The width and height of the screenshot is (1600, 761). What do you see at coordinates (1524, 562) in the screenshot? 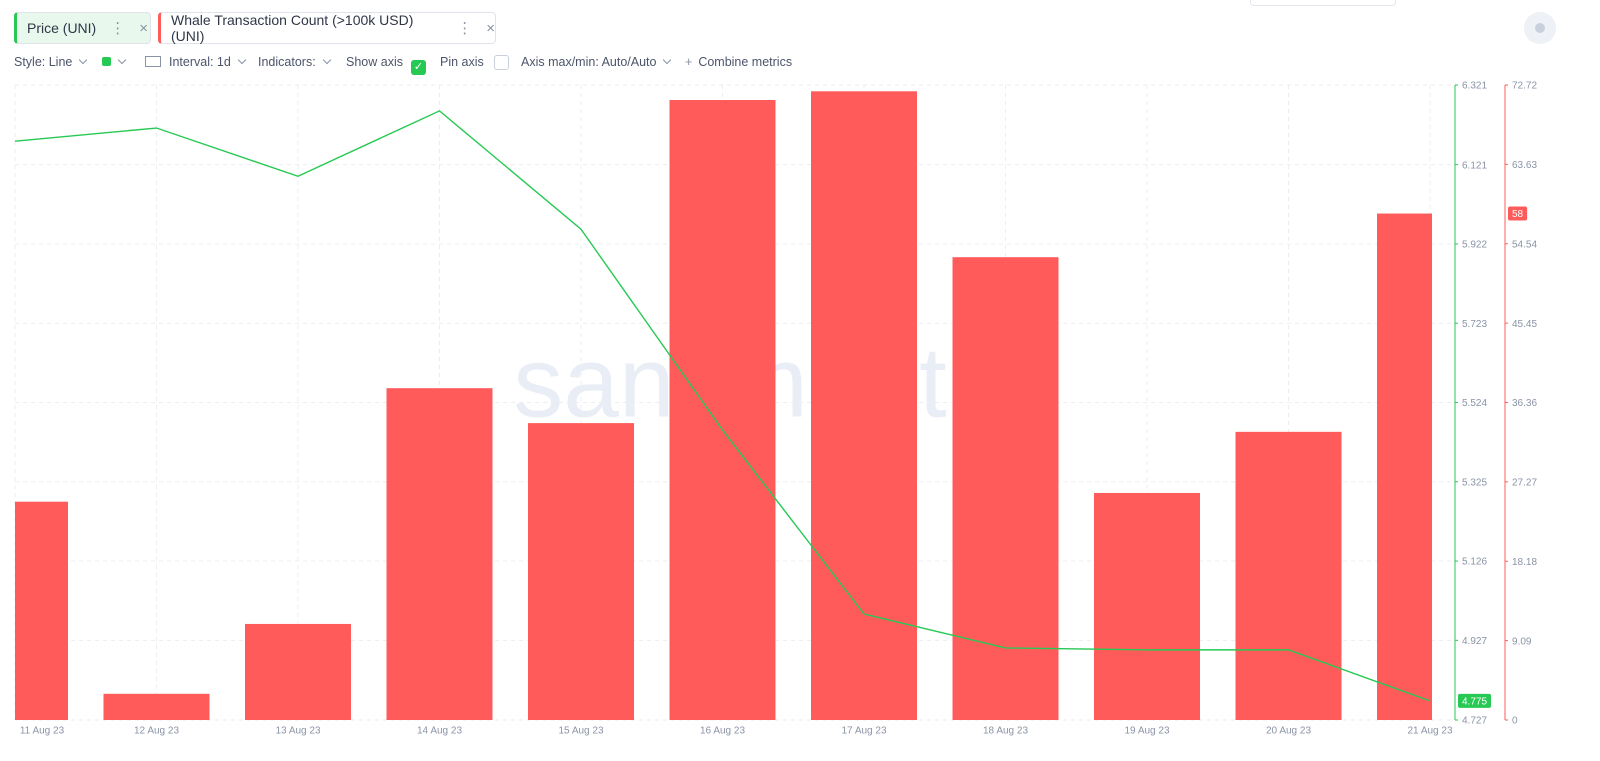
I see `y2-tick-label: 18.18` at bounding box center [1524, 562].